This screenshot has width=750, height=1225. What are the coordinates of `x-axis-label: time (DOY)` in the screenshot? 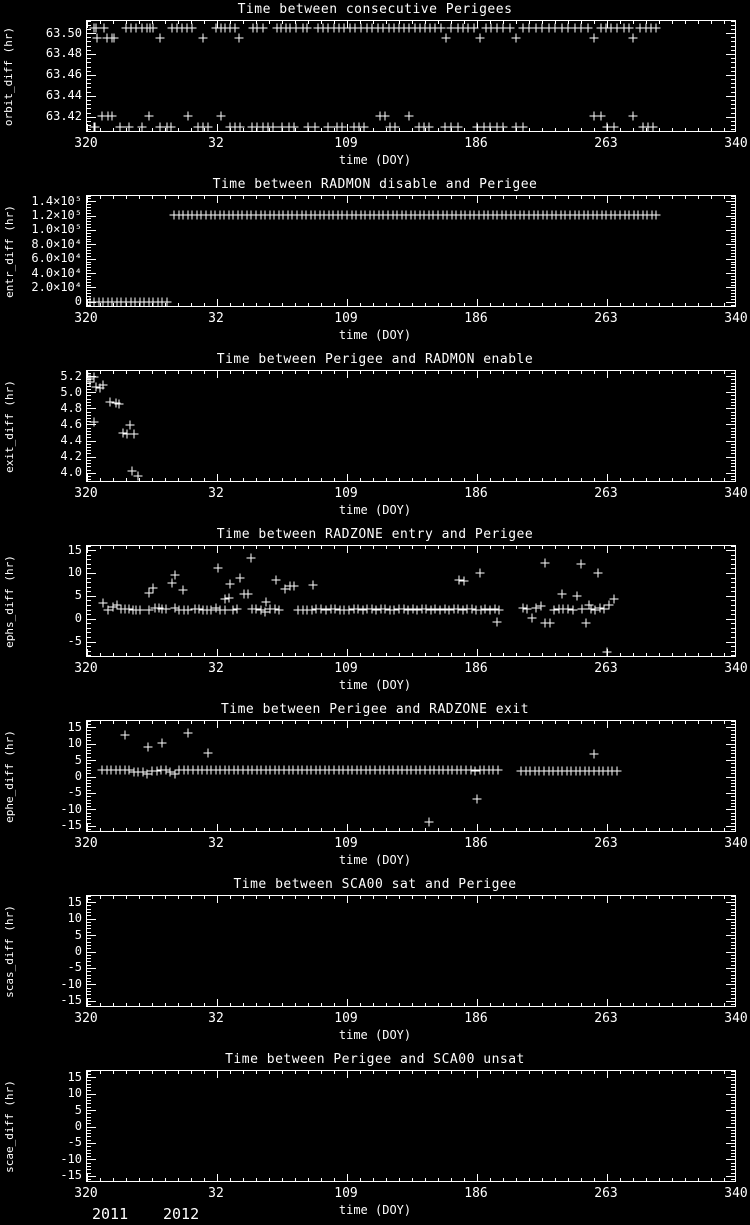 It's located at (375, 860).